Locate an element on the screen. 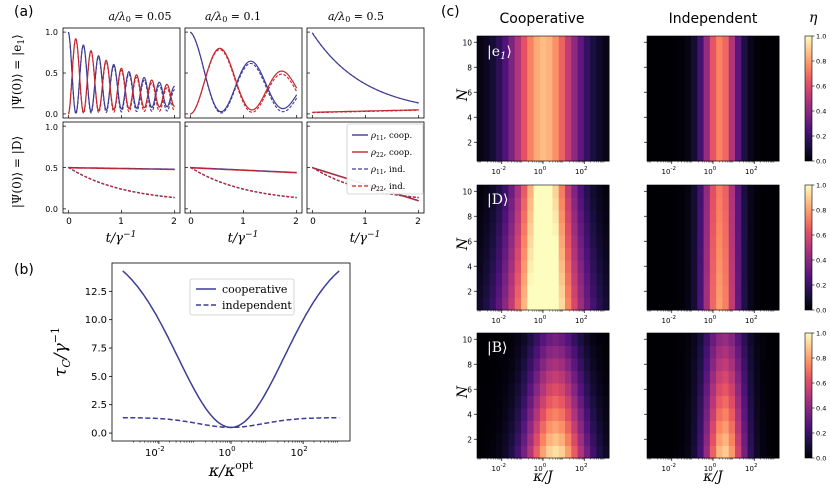 This screenshot has height=492, width=830. c-xticklabel-r2-c1-0: 10-2 is located at coordinates (669, 468).